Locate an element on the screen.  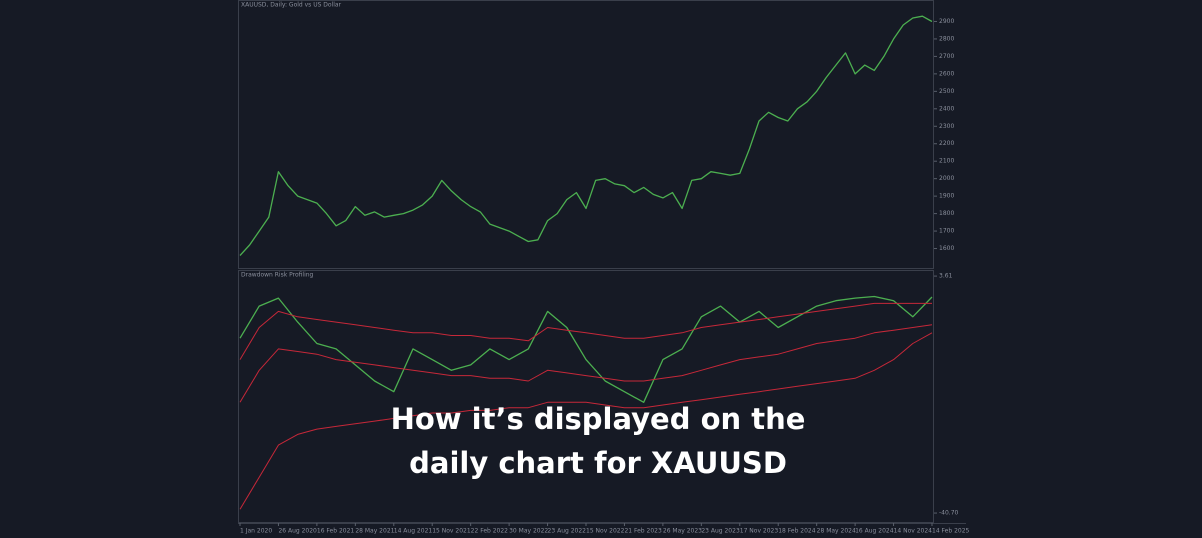
x-tick-label: 18 Feb 2024 is located at coordinates (797, 531).